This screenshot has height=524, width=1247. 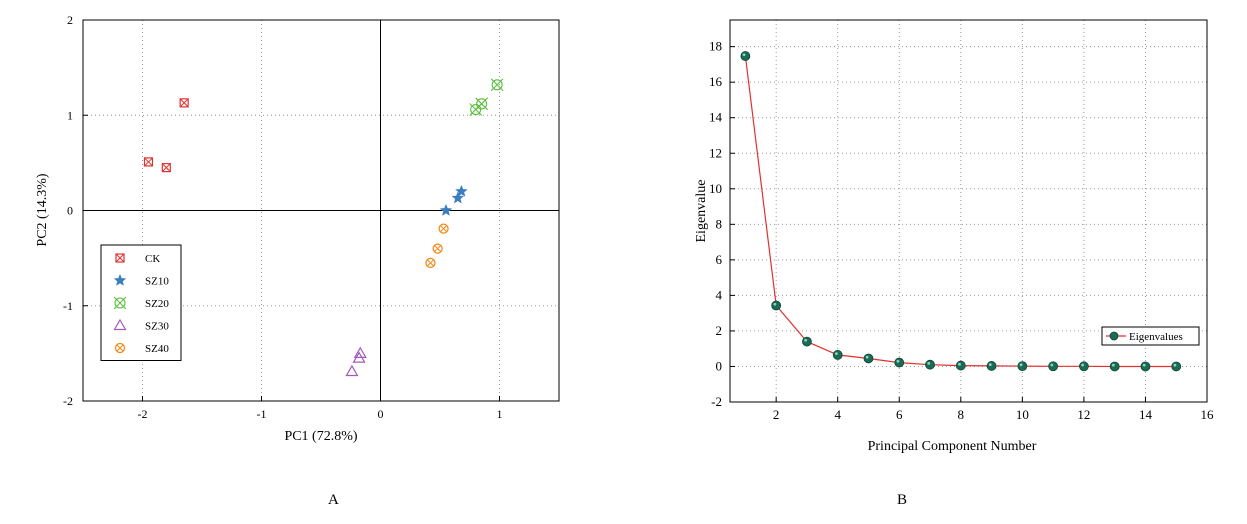 What do you see at coordinates (716, 81) in the screenshot?
I see `y-tick-label: 16` at bounding box center [716, 81].